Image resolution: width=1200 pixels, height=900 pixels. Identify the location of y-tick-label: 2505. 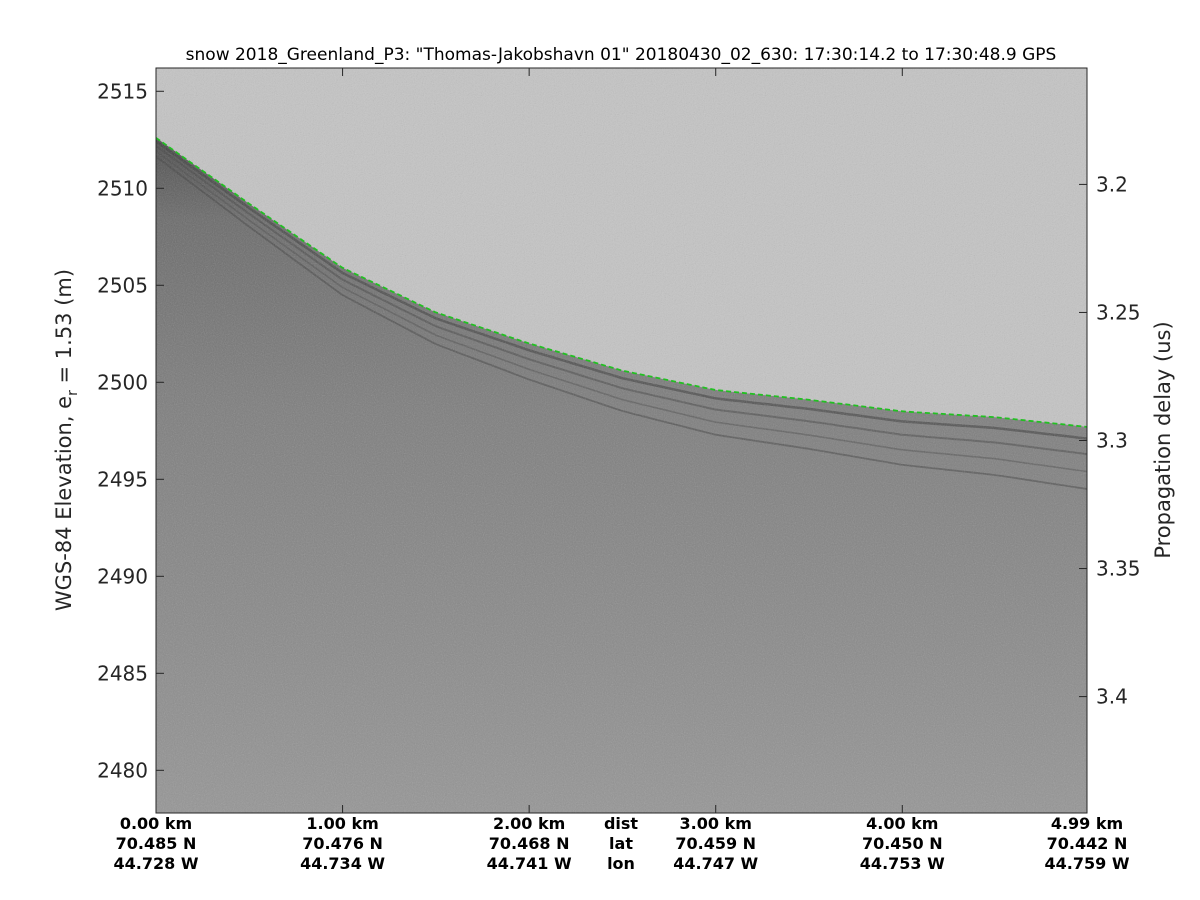
(122, 285).